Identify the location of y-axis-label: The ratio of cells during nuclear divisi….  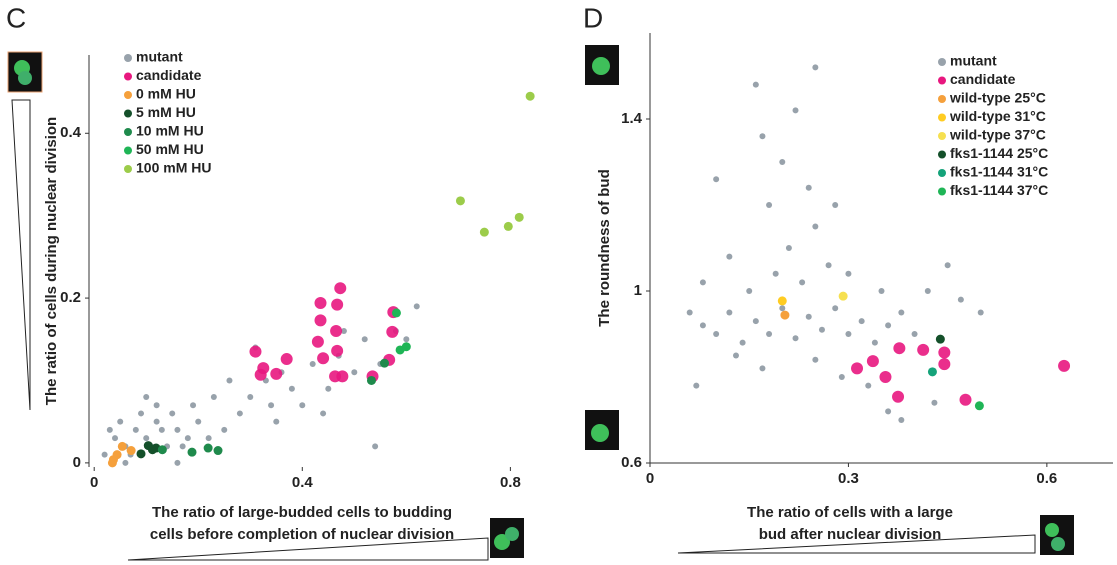
(51, 261).